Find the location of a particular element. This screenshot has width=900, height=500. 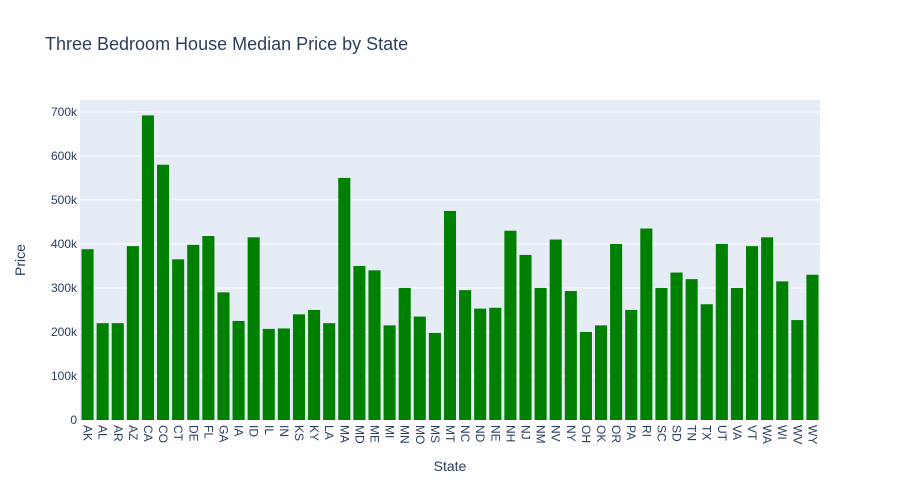

y-axis-title: Price is located at coordinates (20, 260).